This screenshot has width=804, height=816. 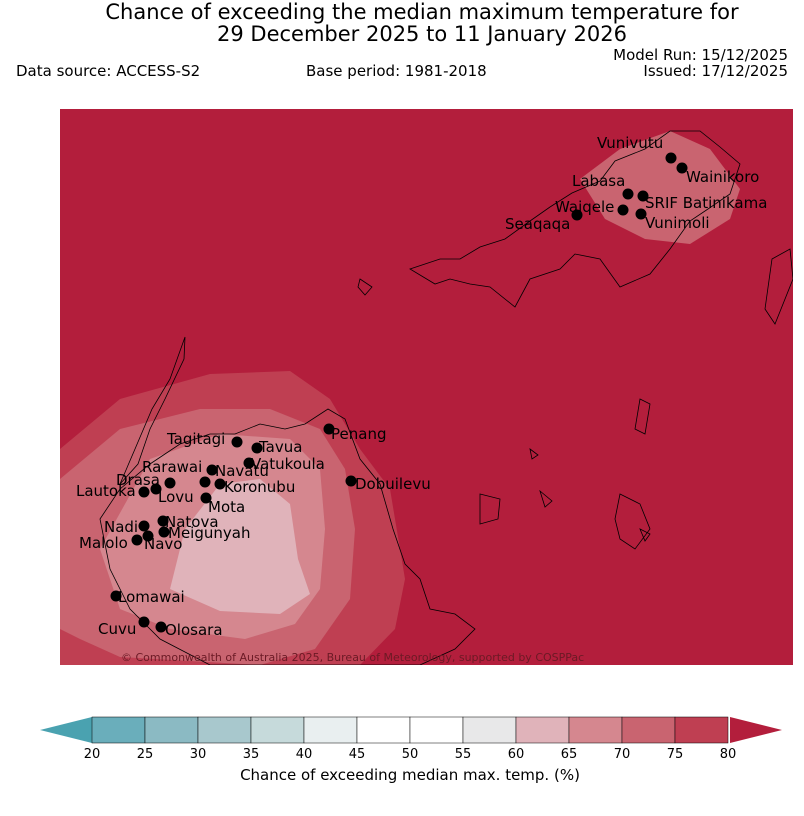 I want to click on colorbar-tick-label: 25, so click(x=145, y=754).